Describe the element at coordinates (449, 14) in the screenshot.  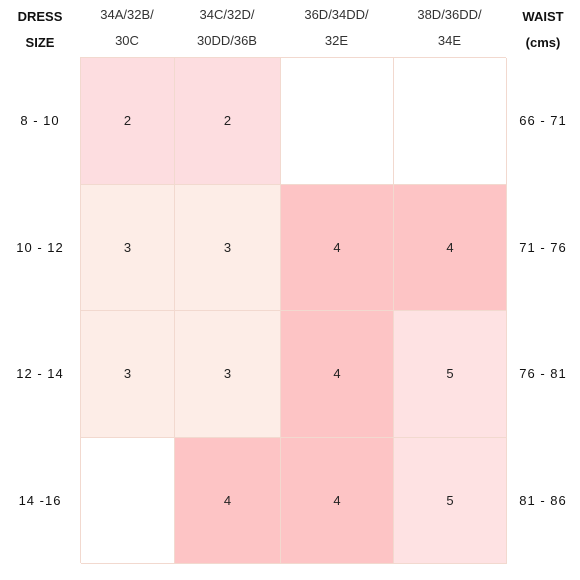
I see `column-header-4-line1: 38D/36DD/` at that location.